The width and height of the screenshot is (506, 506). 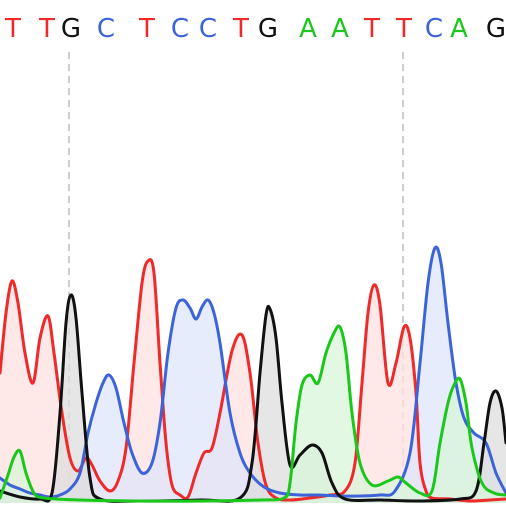 I want to click on base-call-4: C, so click(x=106, y=29).